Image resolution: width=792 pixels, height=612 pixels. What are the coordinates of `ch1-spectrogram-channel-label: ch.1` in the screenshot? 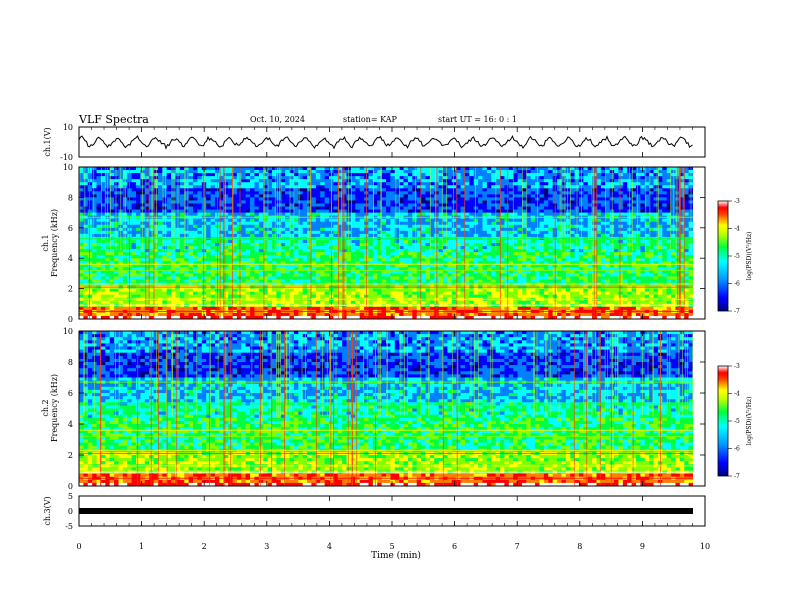 It's located at (45, 242).